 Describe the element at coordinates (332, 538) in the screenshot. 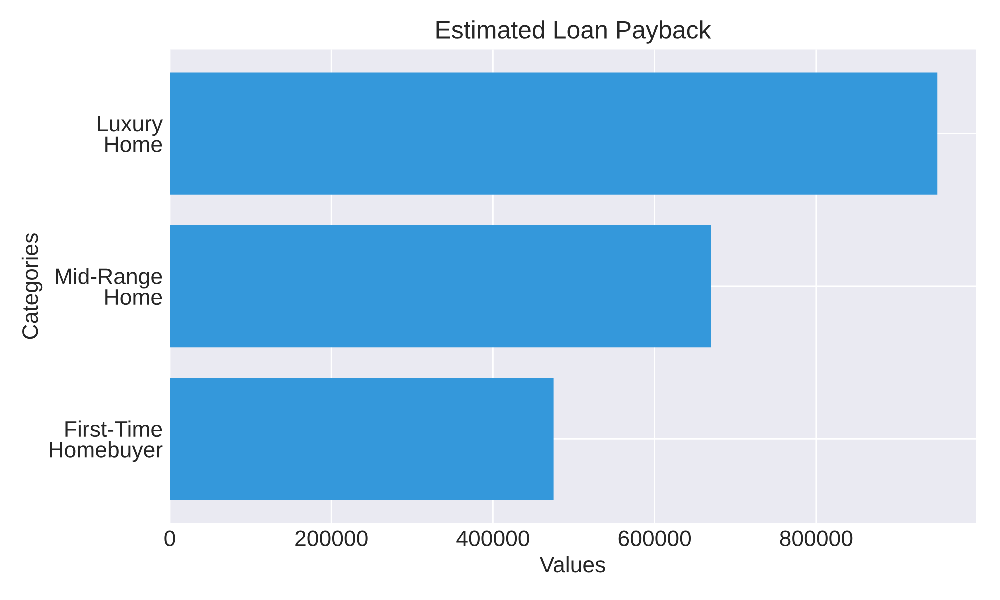

I see `x-tick-label: 200000` at that location.